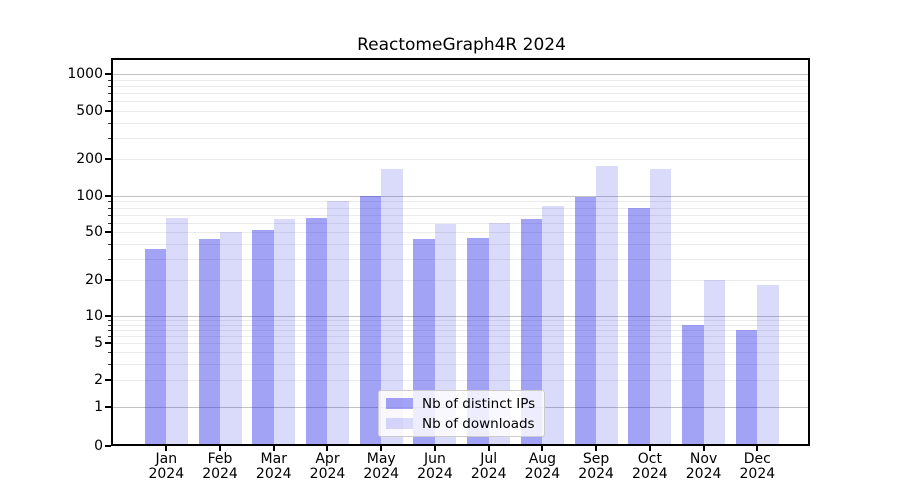 Image resolution: width=900 pixels, height=500 pixels. I want to click on x-label-month: Apr, so click(327, 459).